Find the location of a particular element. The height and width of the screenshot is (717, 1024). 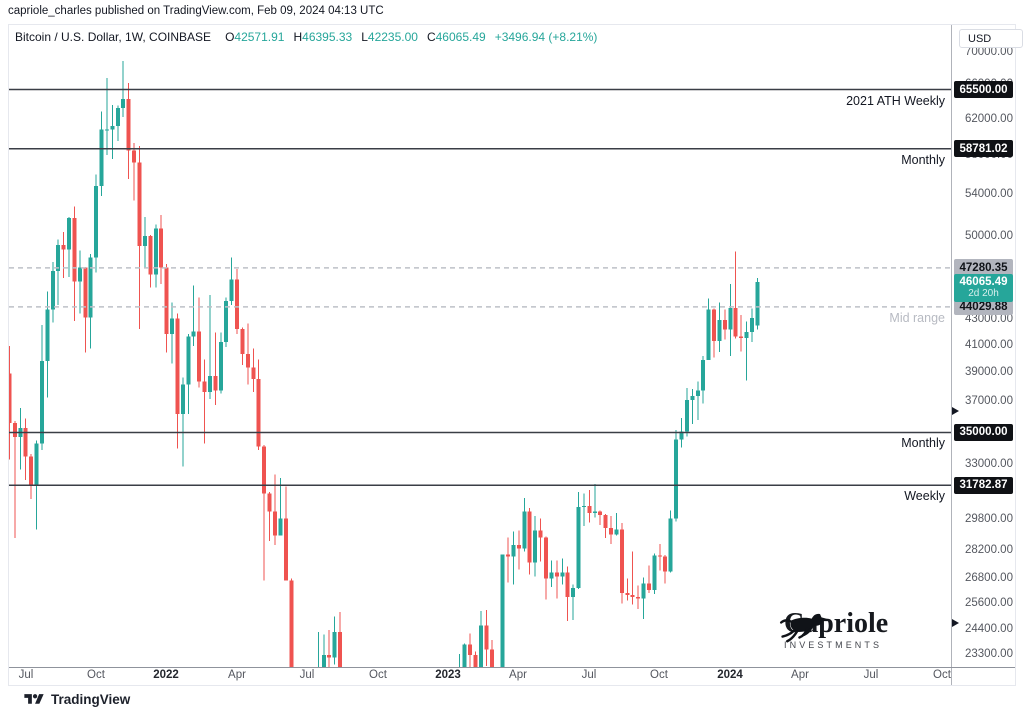

price-tick: 26800.00 is located at coordinates (989, 577).